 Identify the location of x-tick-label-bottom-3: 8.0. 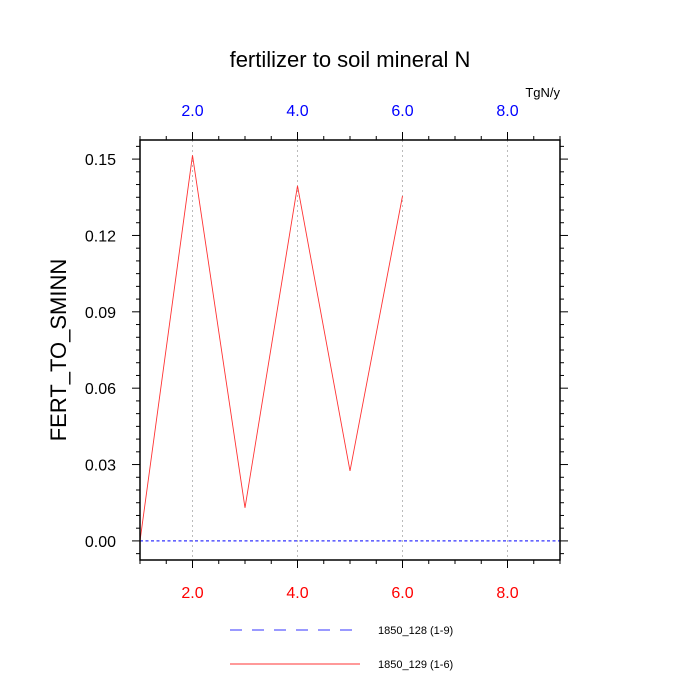
(507, 593).